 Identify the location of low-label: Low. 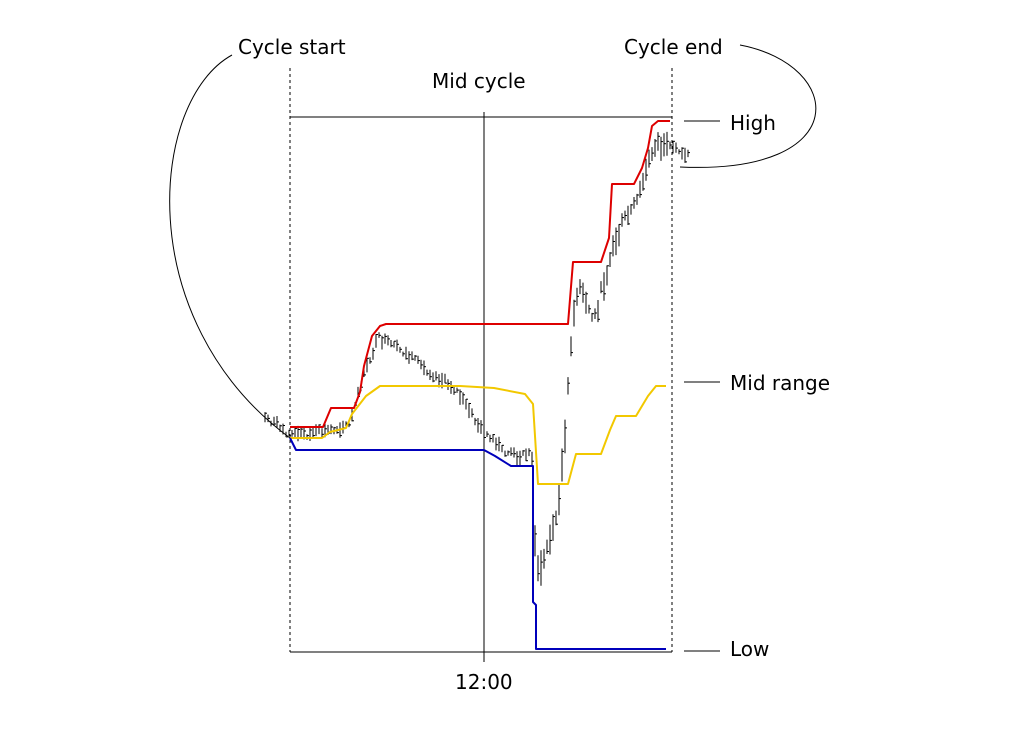
(749, 649).